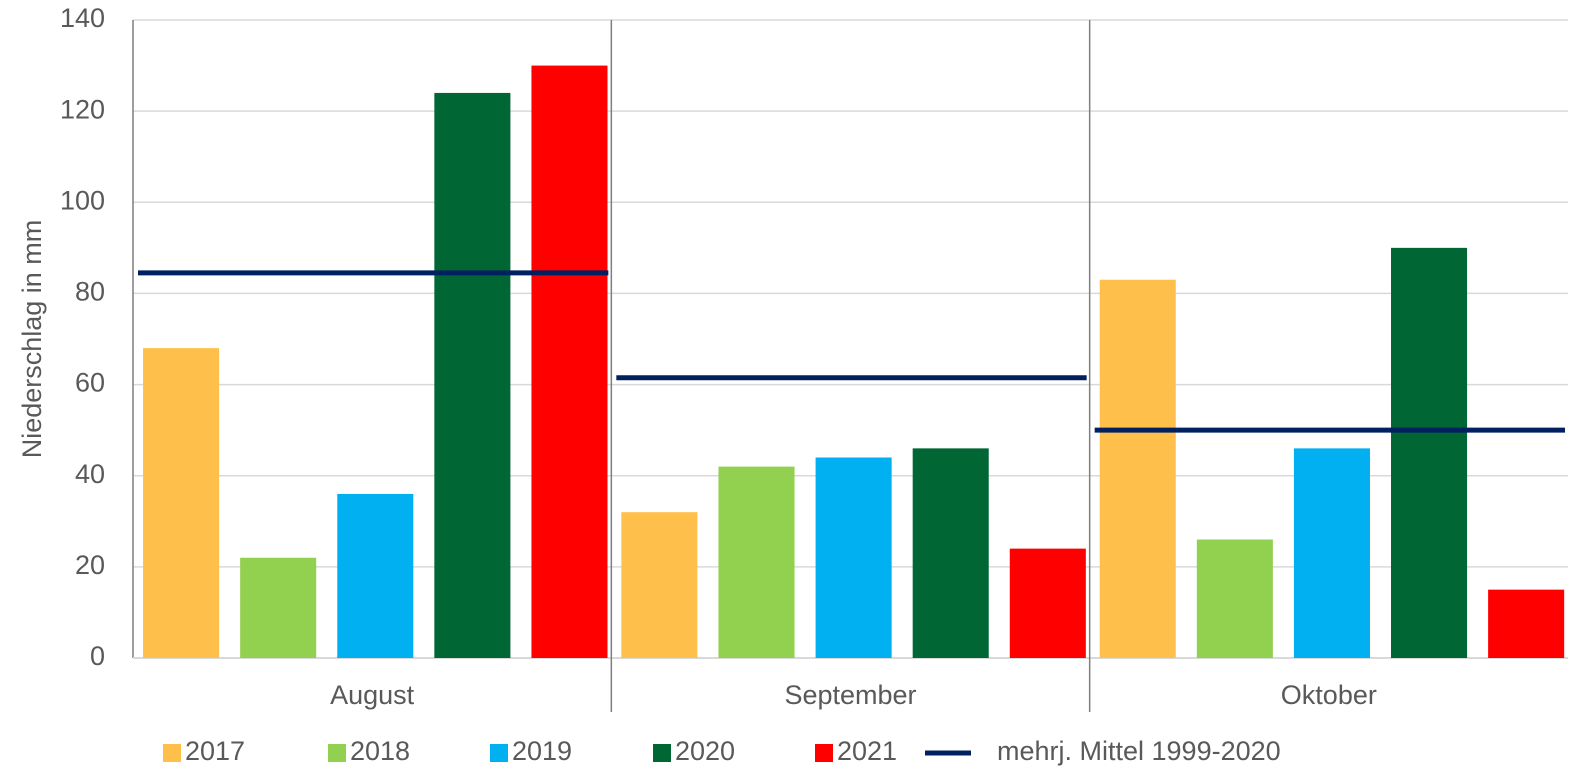  I want to click on y-tick-label: 100, so click(82, 200).